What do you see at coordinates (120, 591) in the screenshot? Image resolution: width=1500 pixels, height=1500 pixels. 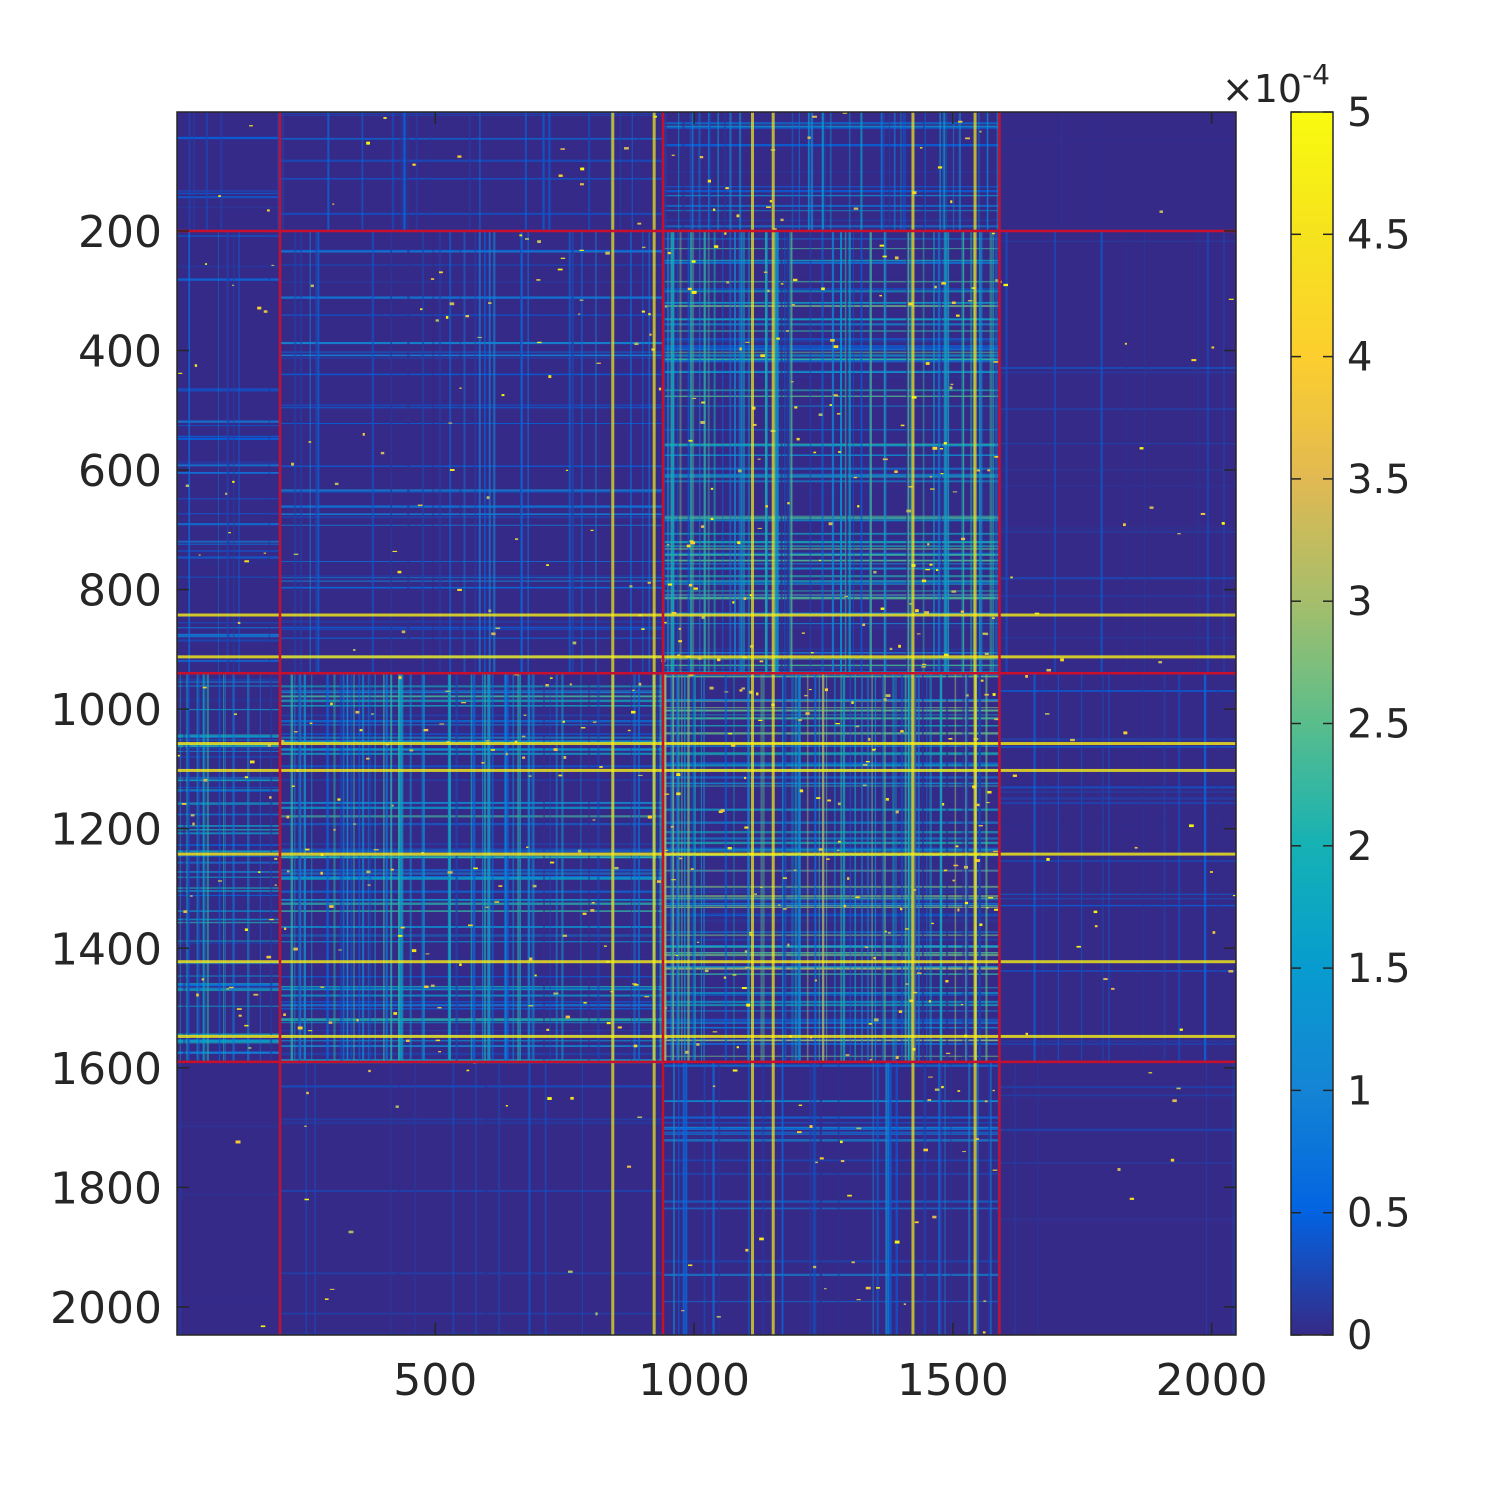 I see `y-tick-label: 800` at bounding box center [120, 591].